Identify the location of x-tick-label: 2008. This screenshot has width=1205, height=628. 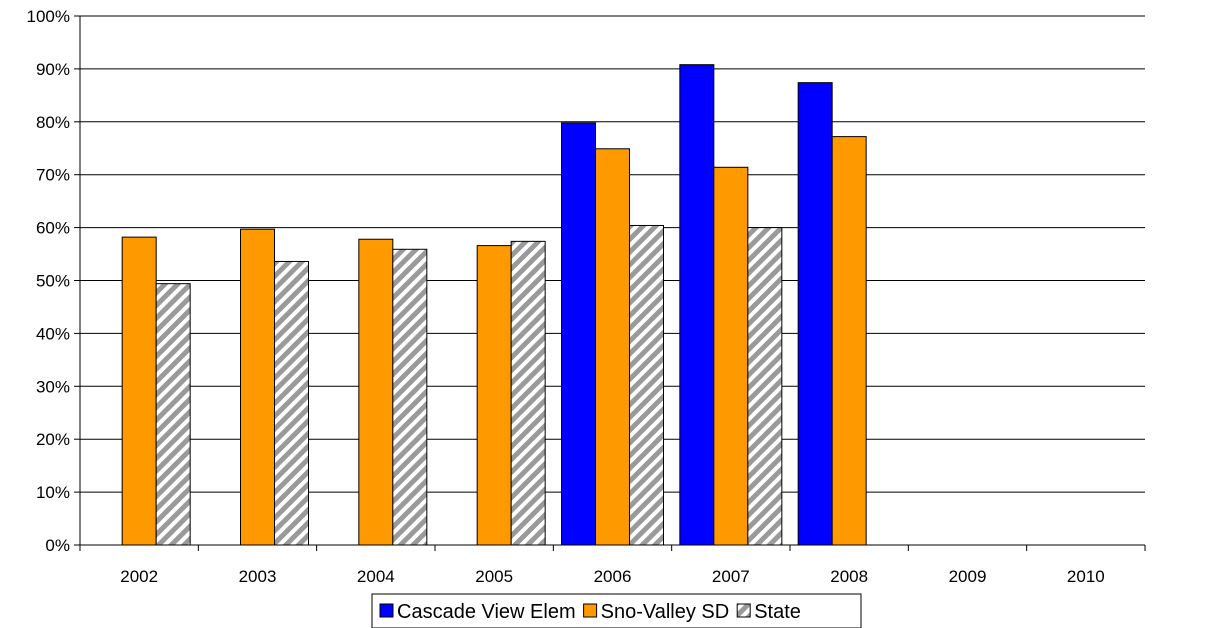
(849, 576).